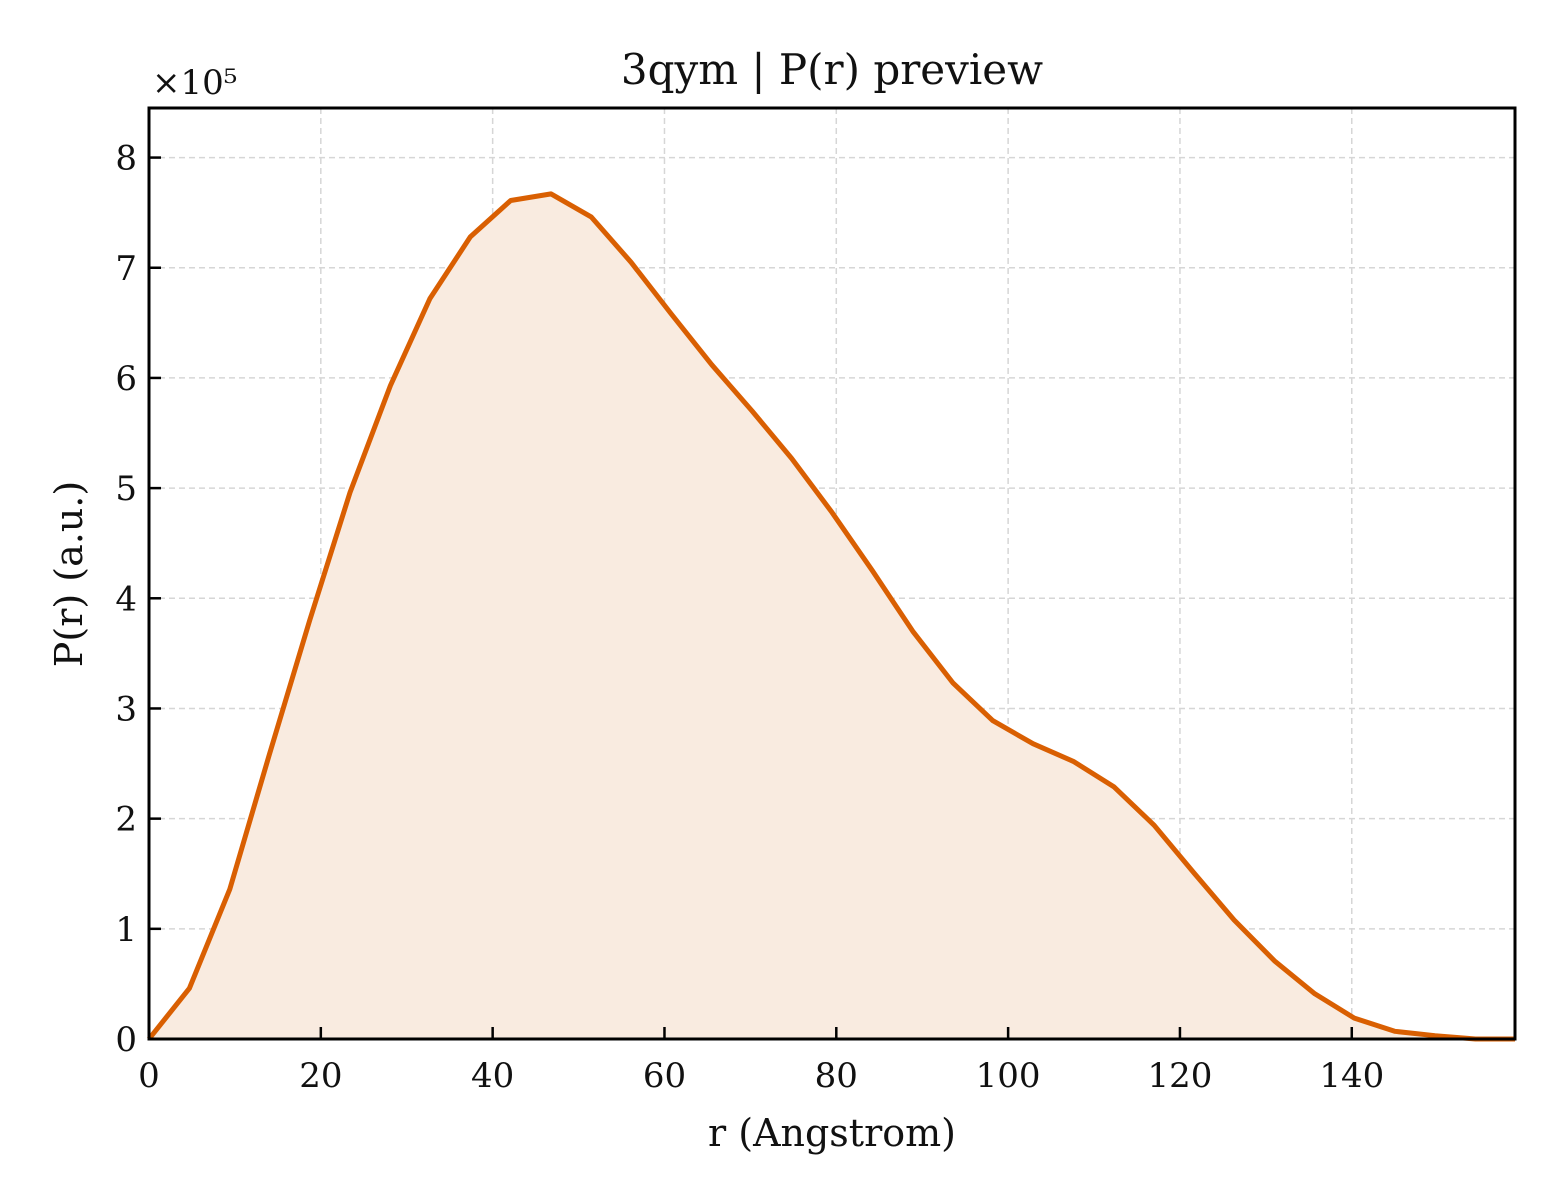 The image size is (1560, 1200). What do you see at coordinates (126, 269) in the screenshot?
I see `y-tick-label: 7` at bounding box center [126, 269].